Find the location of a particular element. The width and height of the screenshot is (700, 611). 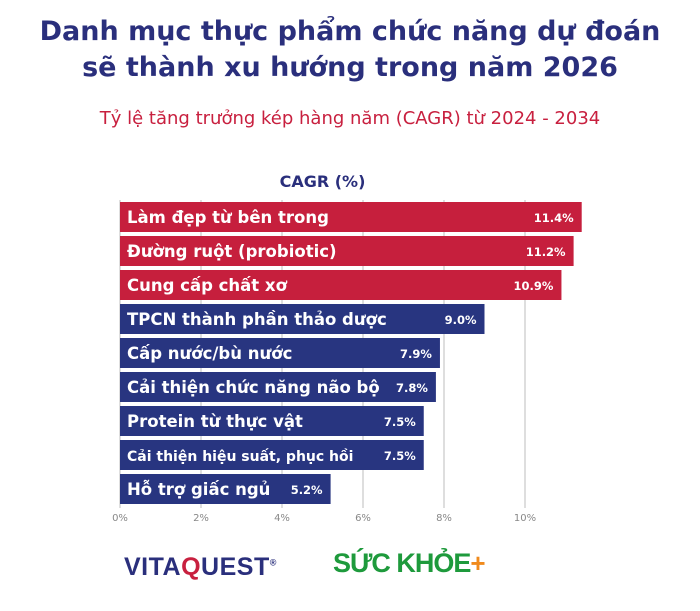

data-label: 7.9% is located at coordinates (416, 354).